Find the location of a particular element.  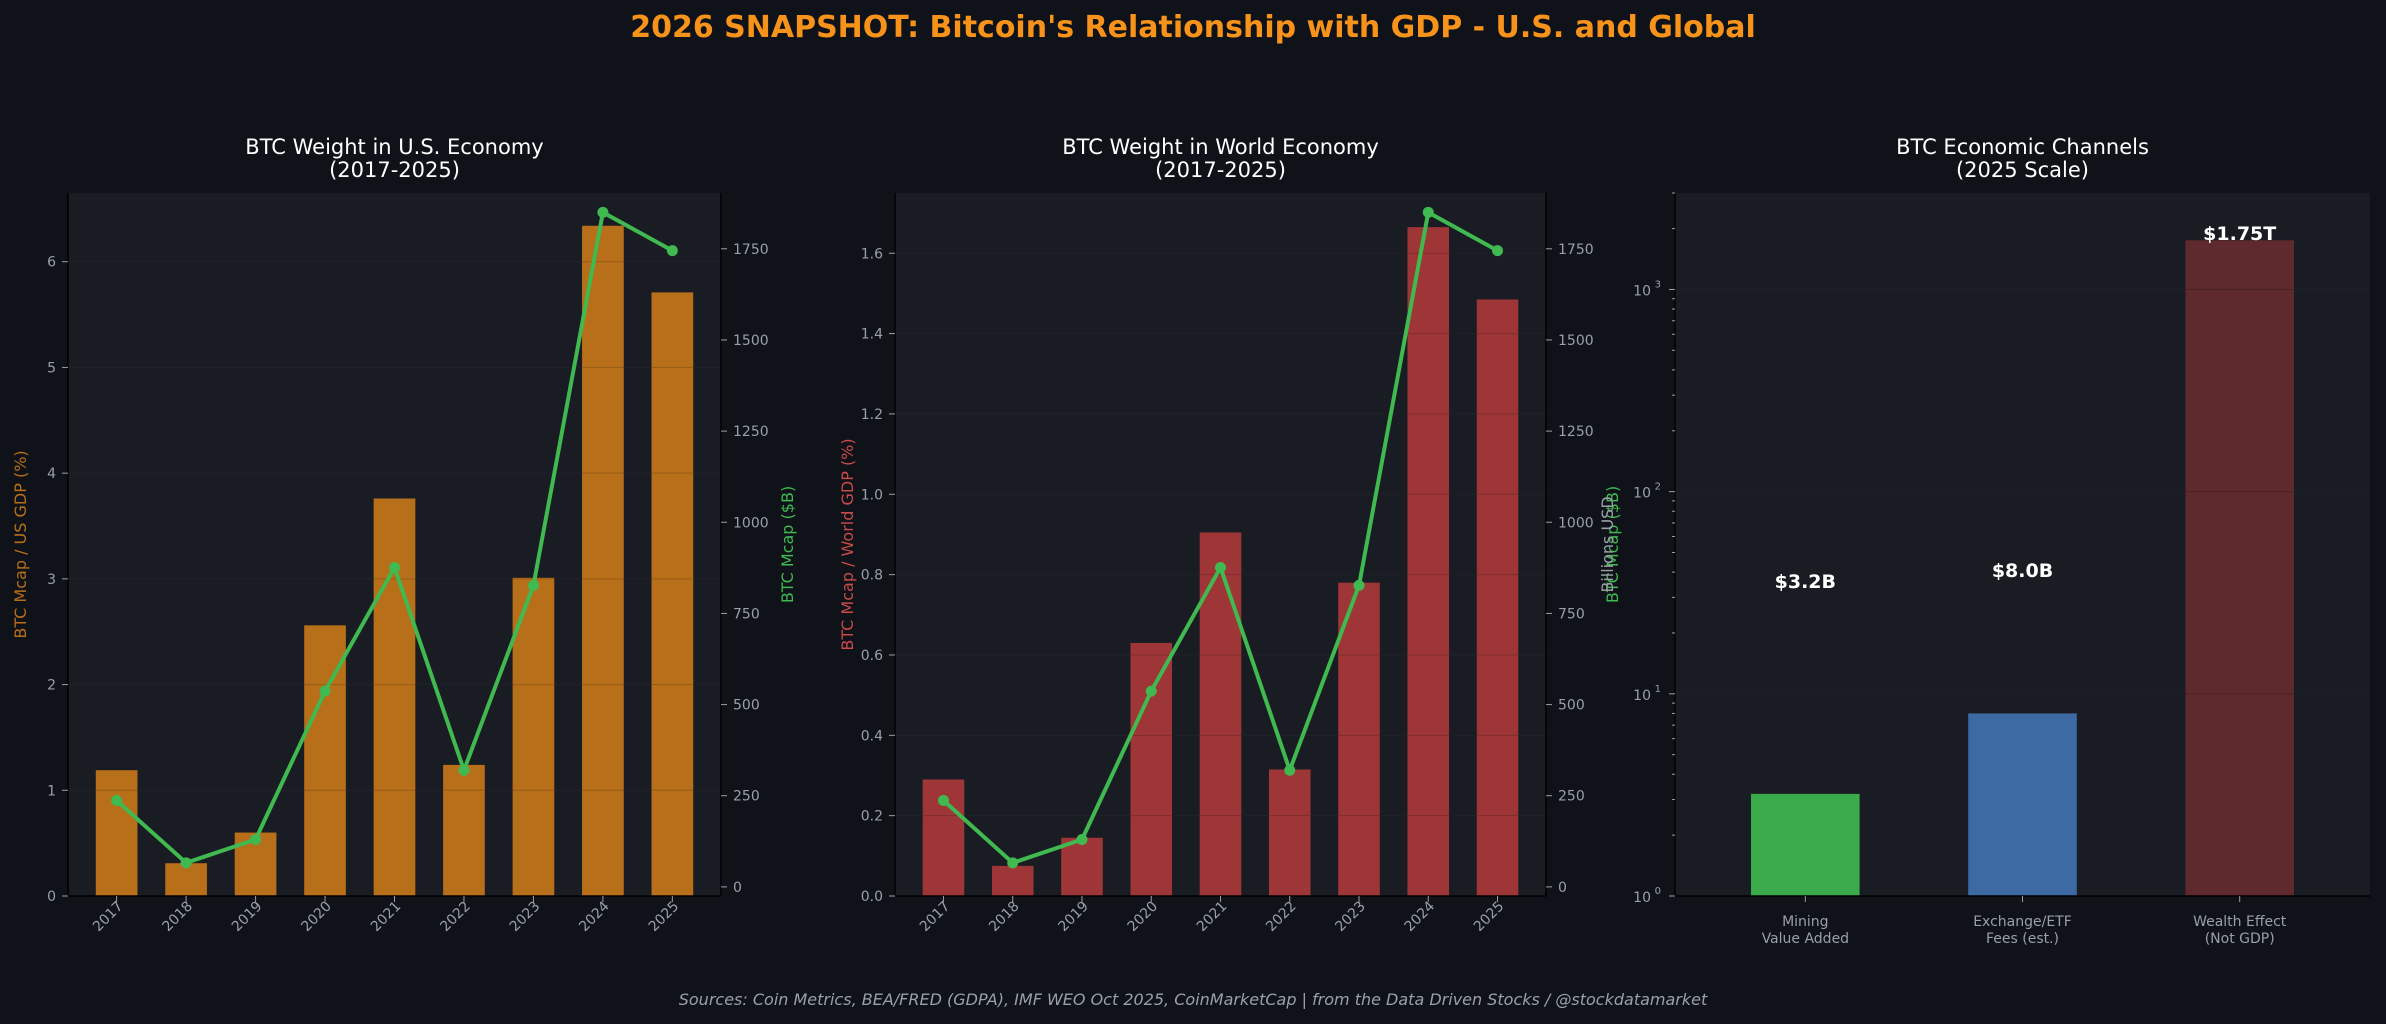

y-tick-label: 0.8 is located at coordinates (872, 576).